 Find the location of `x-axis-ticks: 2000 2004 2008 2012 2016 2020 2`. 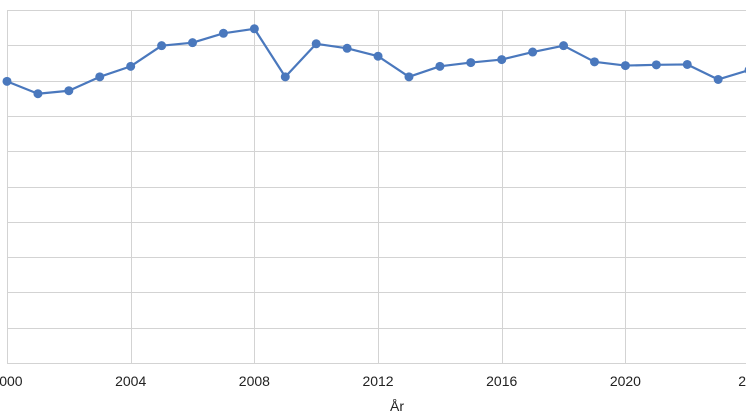

x-axis-ticks: 2000 2004 2008 2012 2016 2020 2 is located at coordinates (373, 381).